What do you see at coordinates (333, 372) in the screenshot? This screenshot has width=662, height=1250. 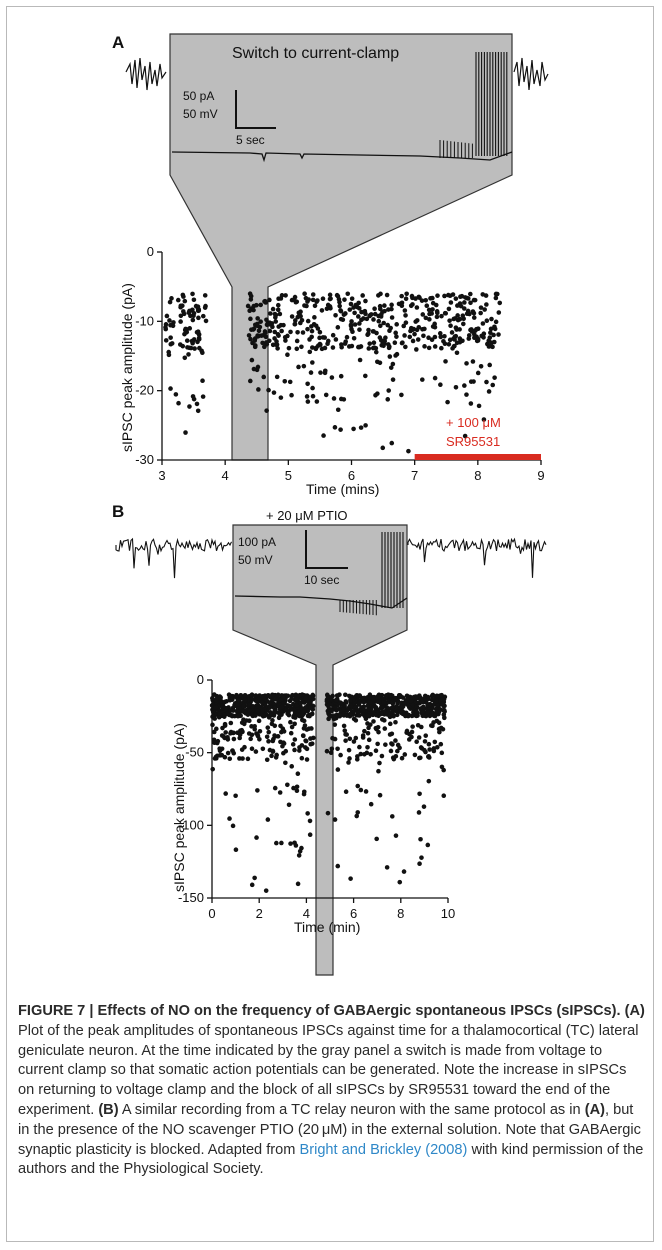 I see `panel-a-scatter-points` at bounding box center [333, 372].